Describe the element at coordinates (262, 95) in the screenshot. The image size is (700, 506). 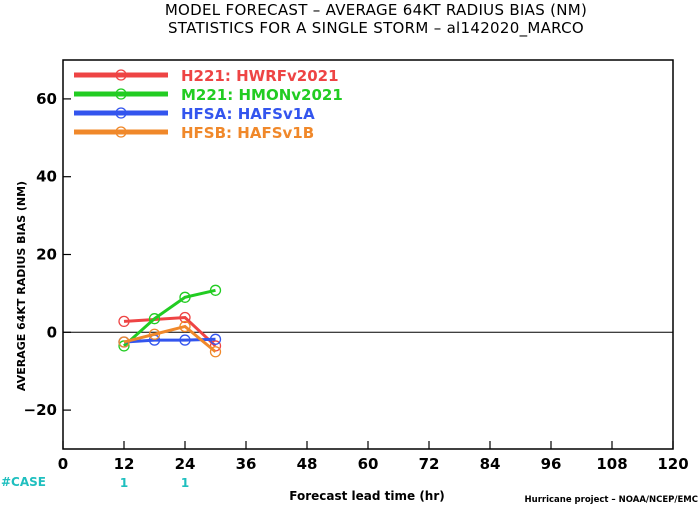
I see `legend-label: M221: HMONv2021` at that location.